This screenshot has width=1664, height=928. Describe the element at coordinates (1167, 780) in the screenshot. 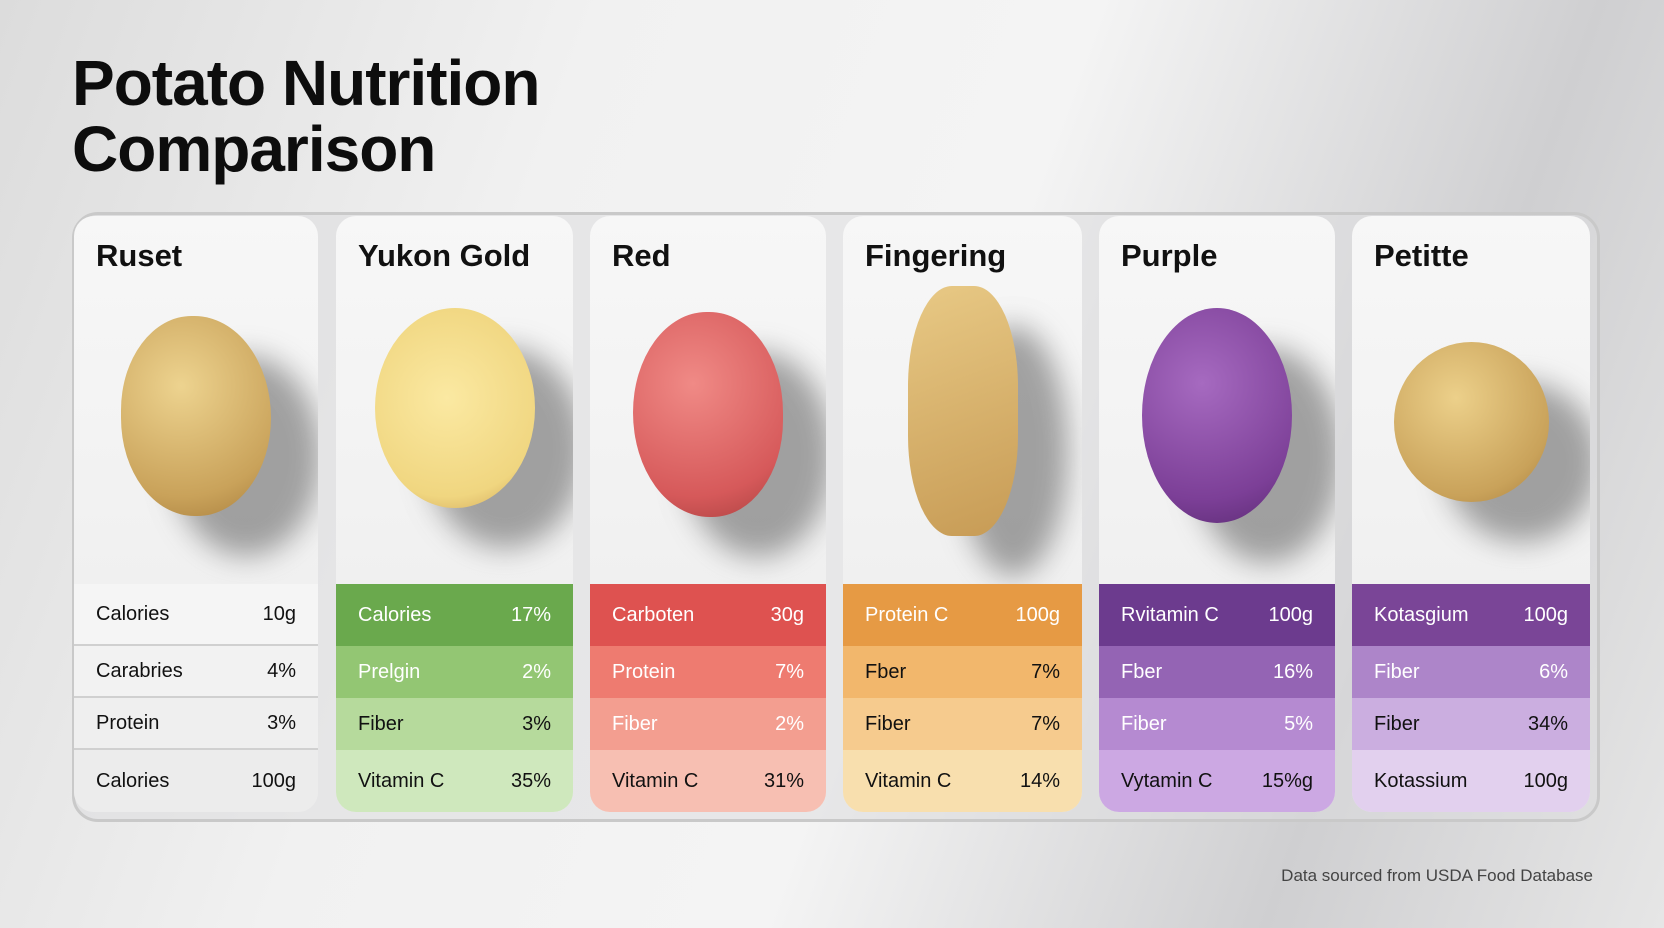

I see `nutrient-label: Vytamin C` at that location.